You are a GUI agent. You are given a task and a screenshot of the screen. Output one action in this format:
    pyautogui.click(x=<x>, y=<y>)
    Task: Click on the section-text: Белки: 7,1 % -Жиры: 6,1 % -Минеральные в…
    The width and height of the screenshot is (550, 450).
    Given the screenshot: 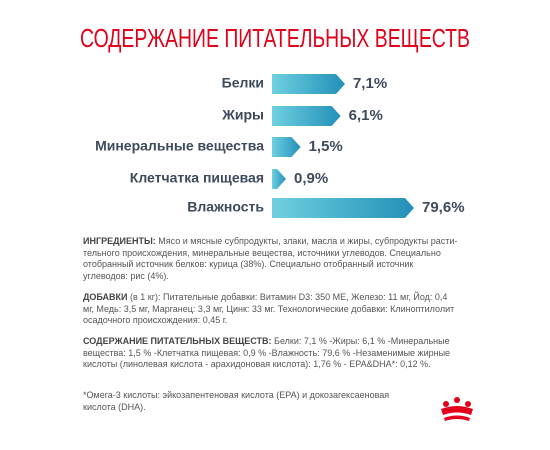 What is the action you would take?
    pyautogui.click(x=267, y=353)
    